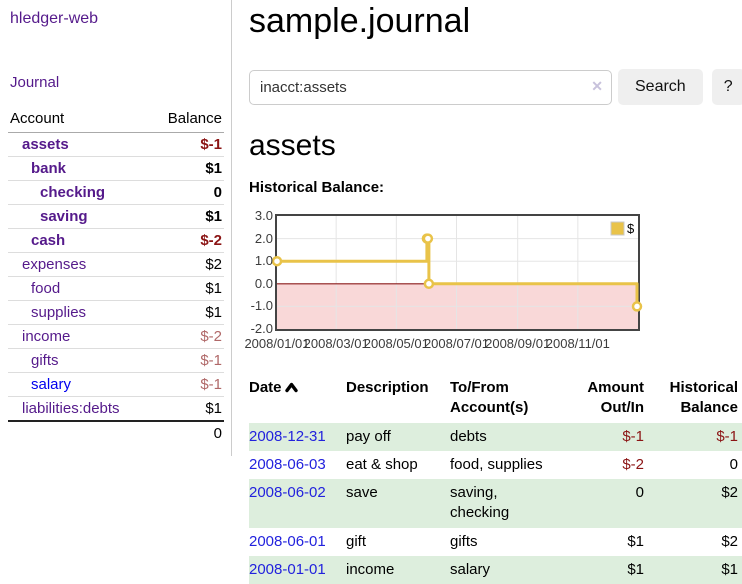 The height and width of the screenshot is (584, 742). I want to click on search-button: Search, so click(660, 87).